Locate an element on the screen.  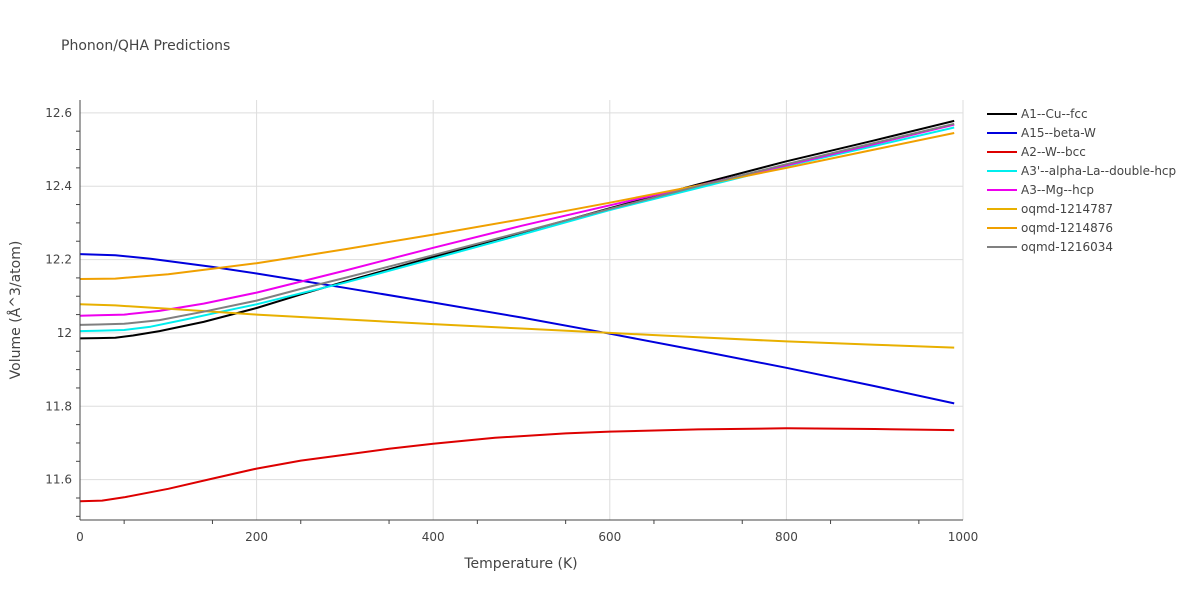
legend-label: oqmd-1214787 is located at coordinates (1067, 209).